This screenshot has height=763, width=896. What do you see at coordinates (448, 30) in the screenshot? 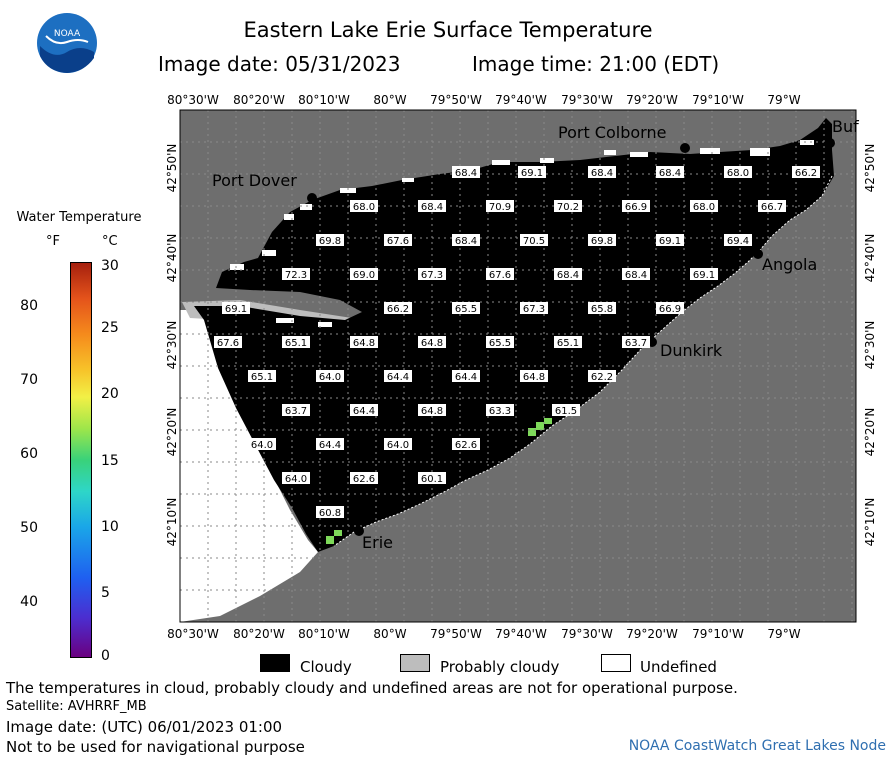
I see `page-title: Eastern Lake Erie Surface Temperature` at bounding box center [448, 30].